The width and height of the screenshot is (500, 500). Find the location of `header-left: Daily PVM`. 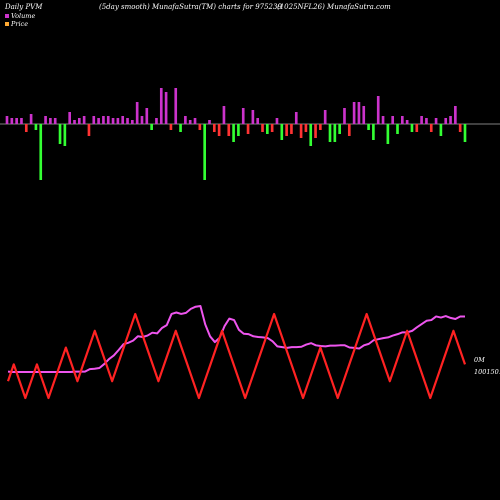

header-left: Daily PVM is located at coordinates (24, 7).